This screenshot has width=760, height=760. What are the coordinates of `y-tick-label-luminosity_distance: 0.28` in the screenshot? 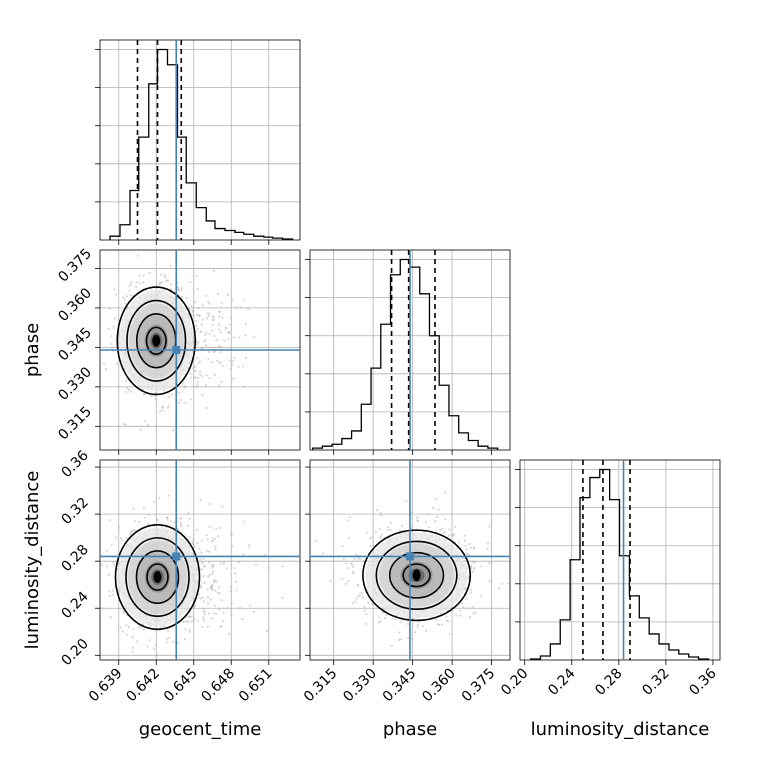 It's located at (74, 558).